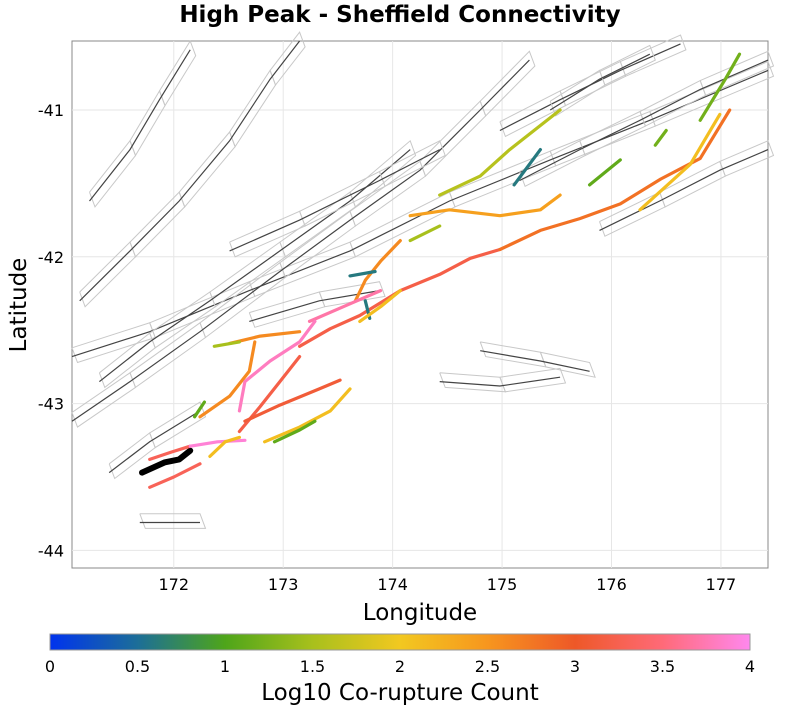  What do you see at coordinates (51, 330) in the screenshot?
I see `y-ticks: -41 -42 -43 -44` at bounding box center [51, 330].